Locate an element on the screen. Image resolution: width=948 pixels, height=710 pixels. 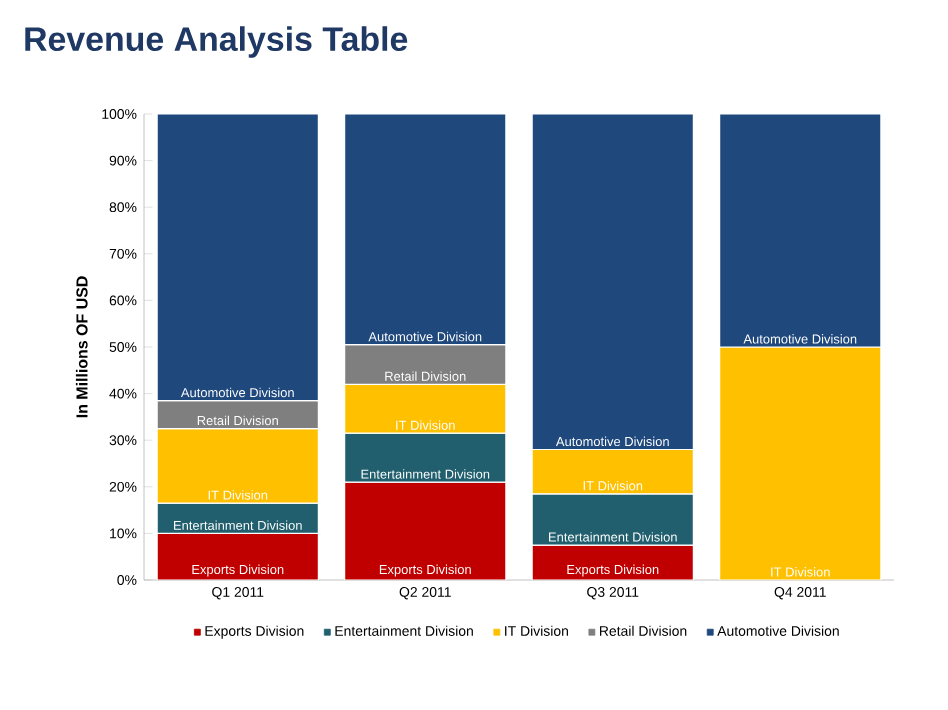
chart-title: Revenue Analysis Table is located at coordinates (216, 42).